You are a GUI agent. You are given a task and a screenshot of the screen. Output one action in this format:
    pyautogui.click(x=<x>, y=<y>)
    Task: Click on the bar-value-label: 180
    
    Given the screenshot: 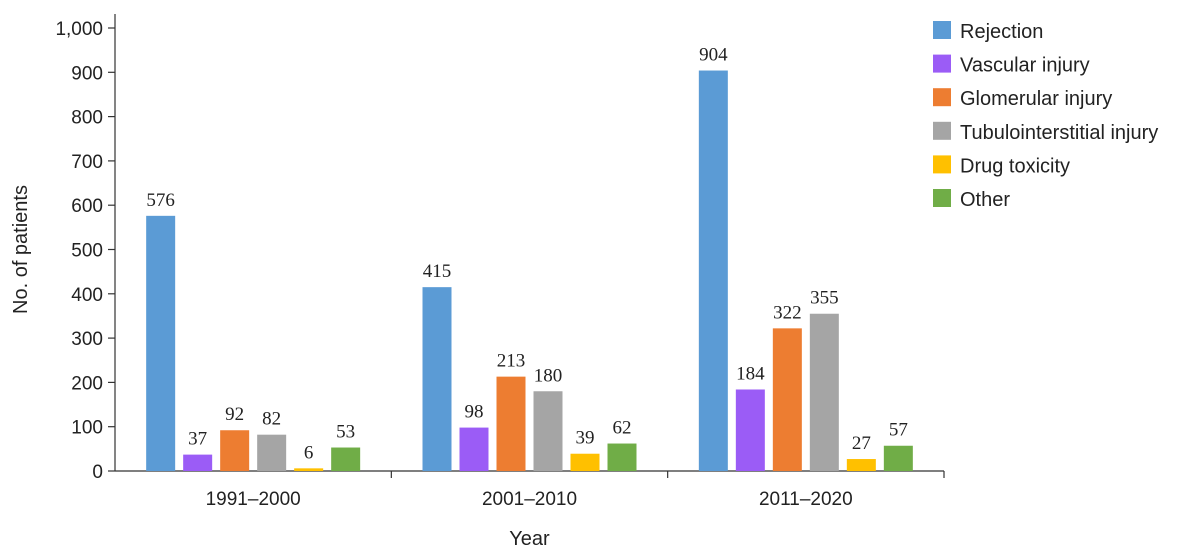 What is the action you would take?
    pyautogui.click(x=548, y=375)
    